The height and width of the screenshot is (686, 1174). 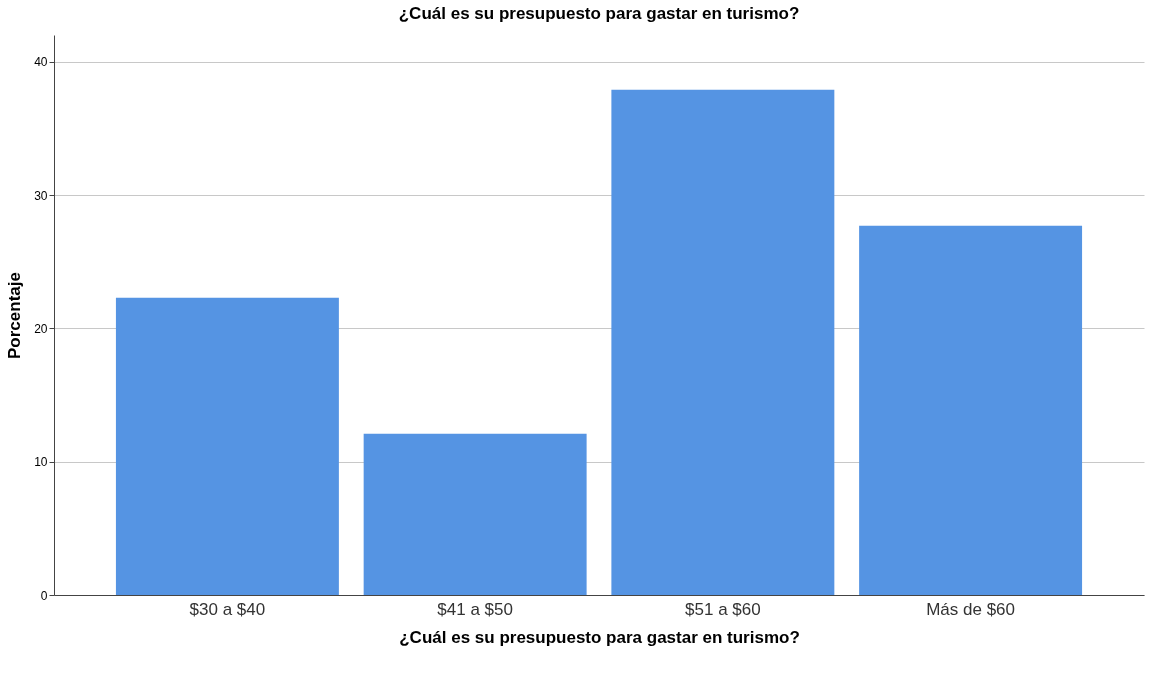 I want to click on y-axis-title: Porcentaje, so click(x=15, y=315).